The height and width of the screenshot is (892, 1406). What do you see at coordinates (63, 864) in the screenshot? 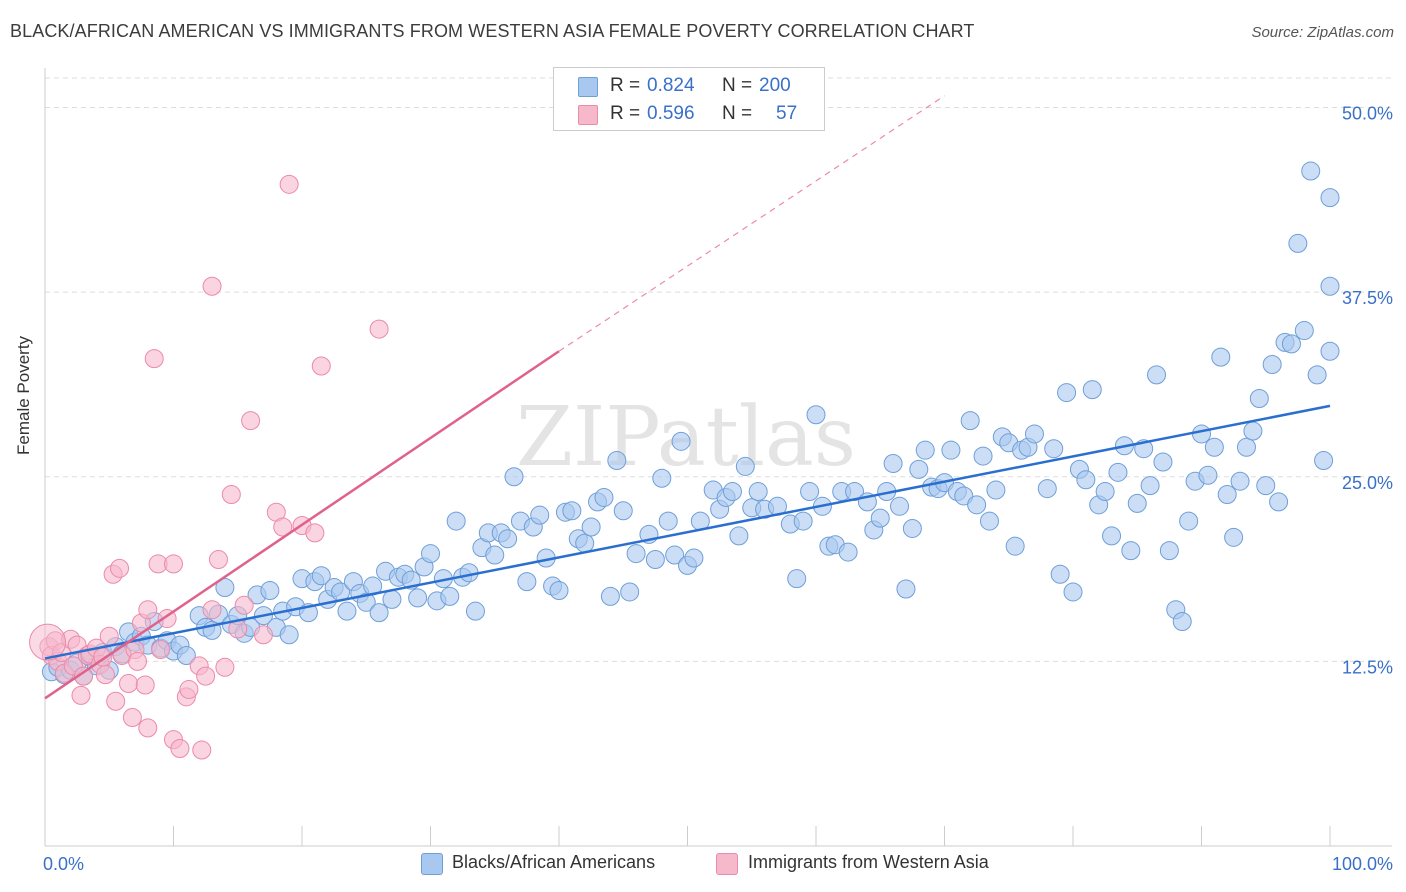
I see `x-tick-label: 0.0%` at bounding box center [63, 864].